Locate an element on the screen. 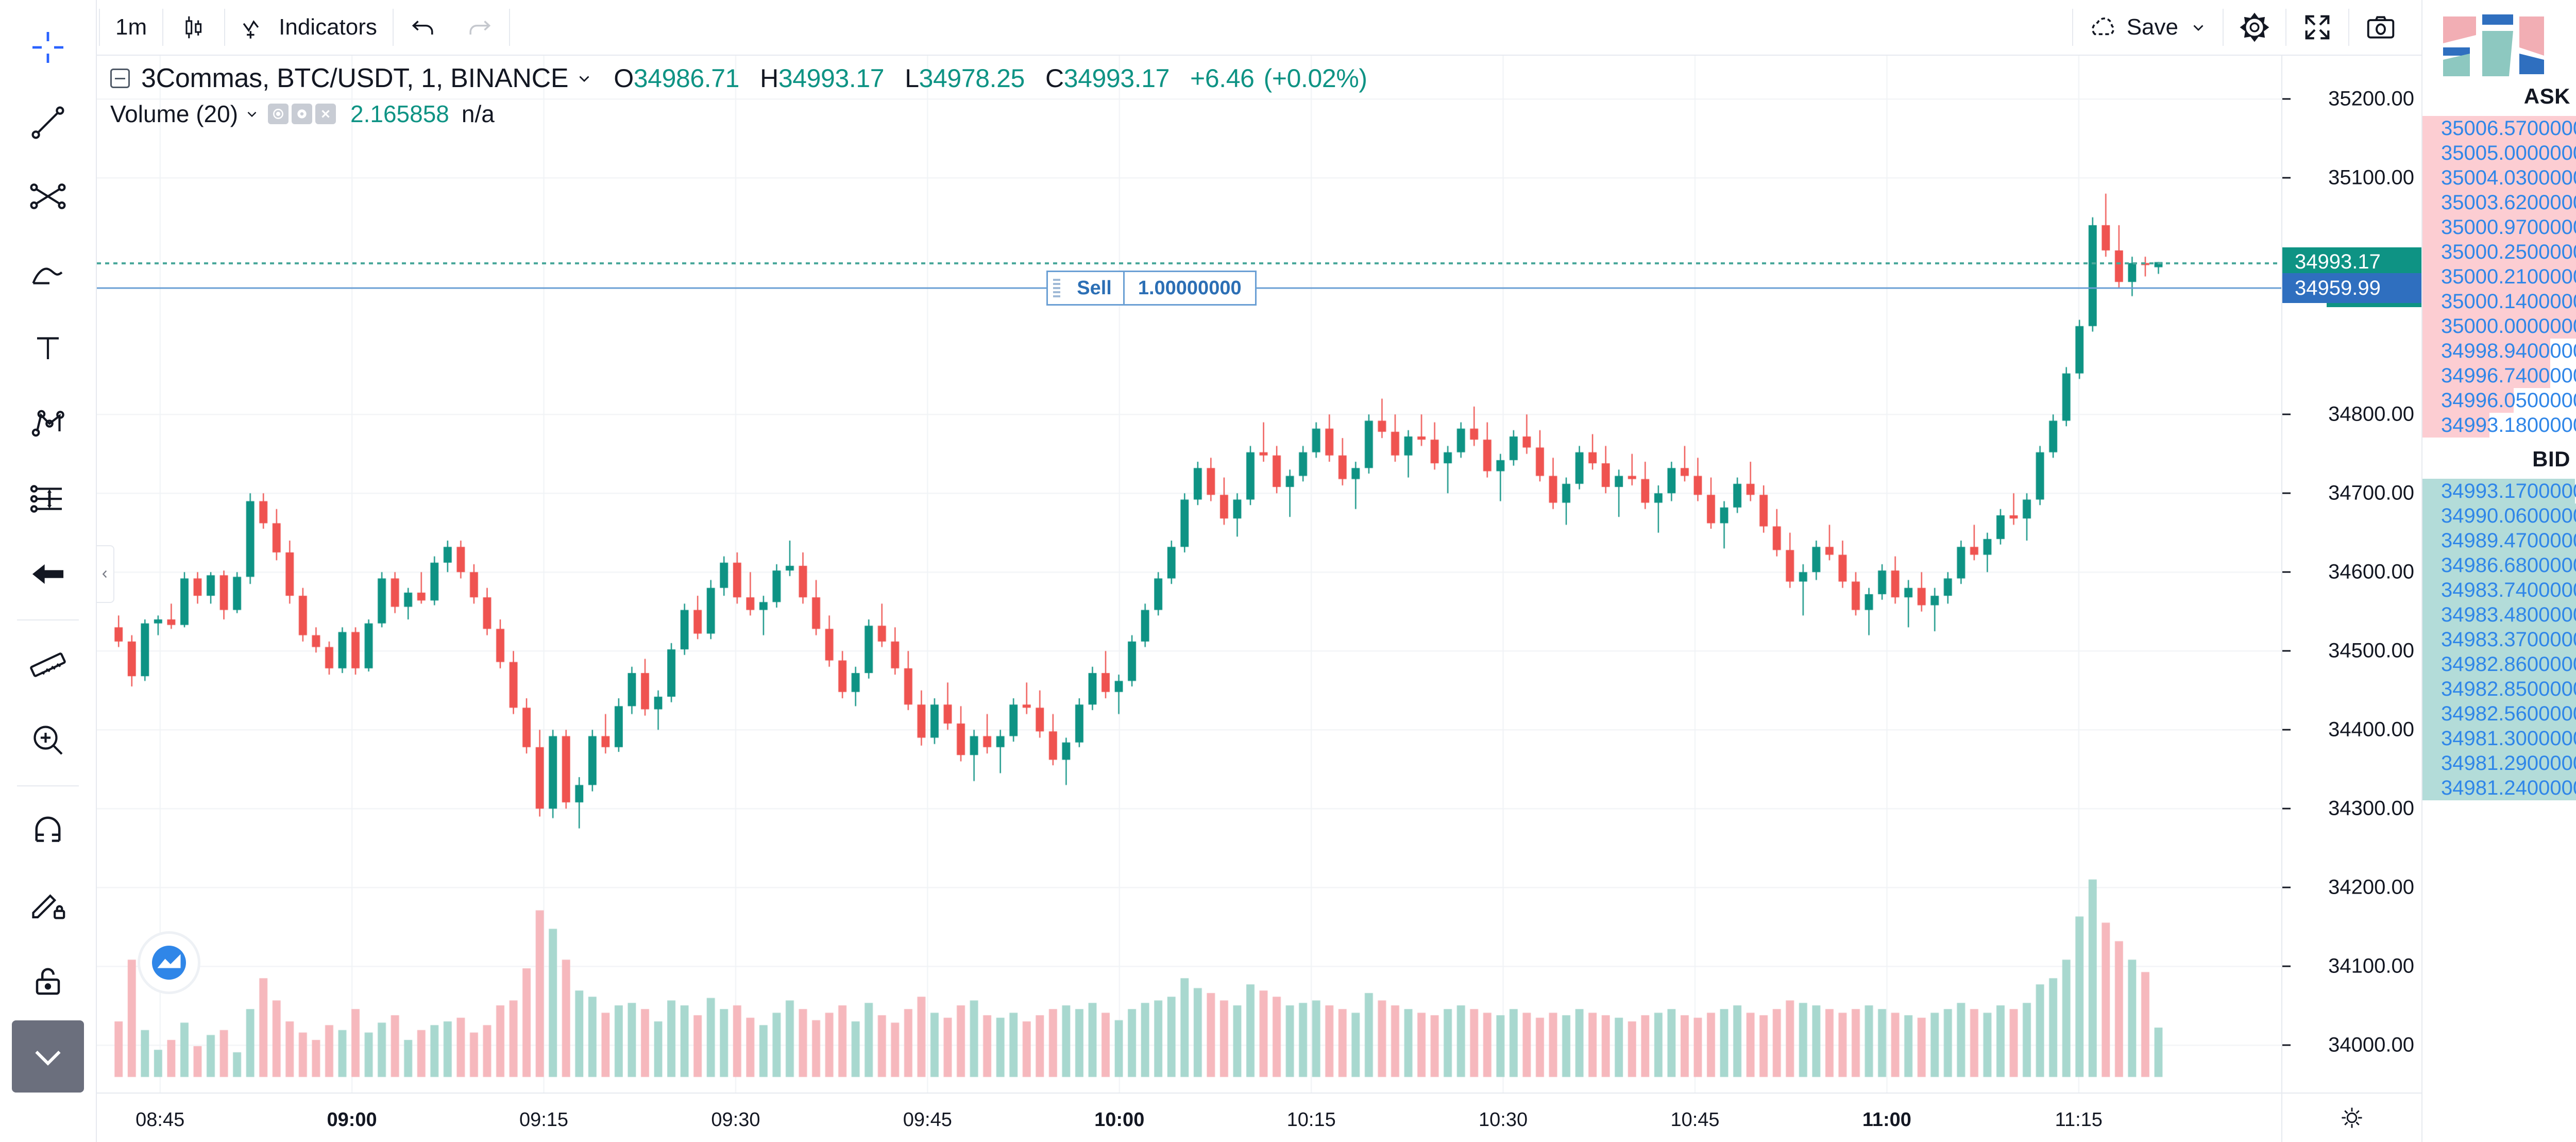 Image resolution: width=2576 pixels, height=1142 pixels. ask-price-header: ASK PRICE is located at coordinates (2549, 96).